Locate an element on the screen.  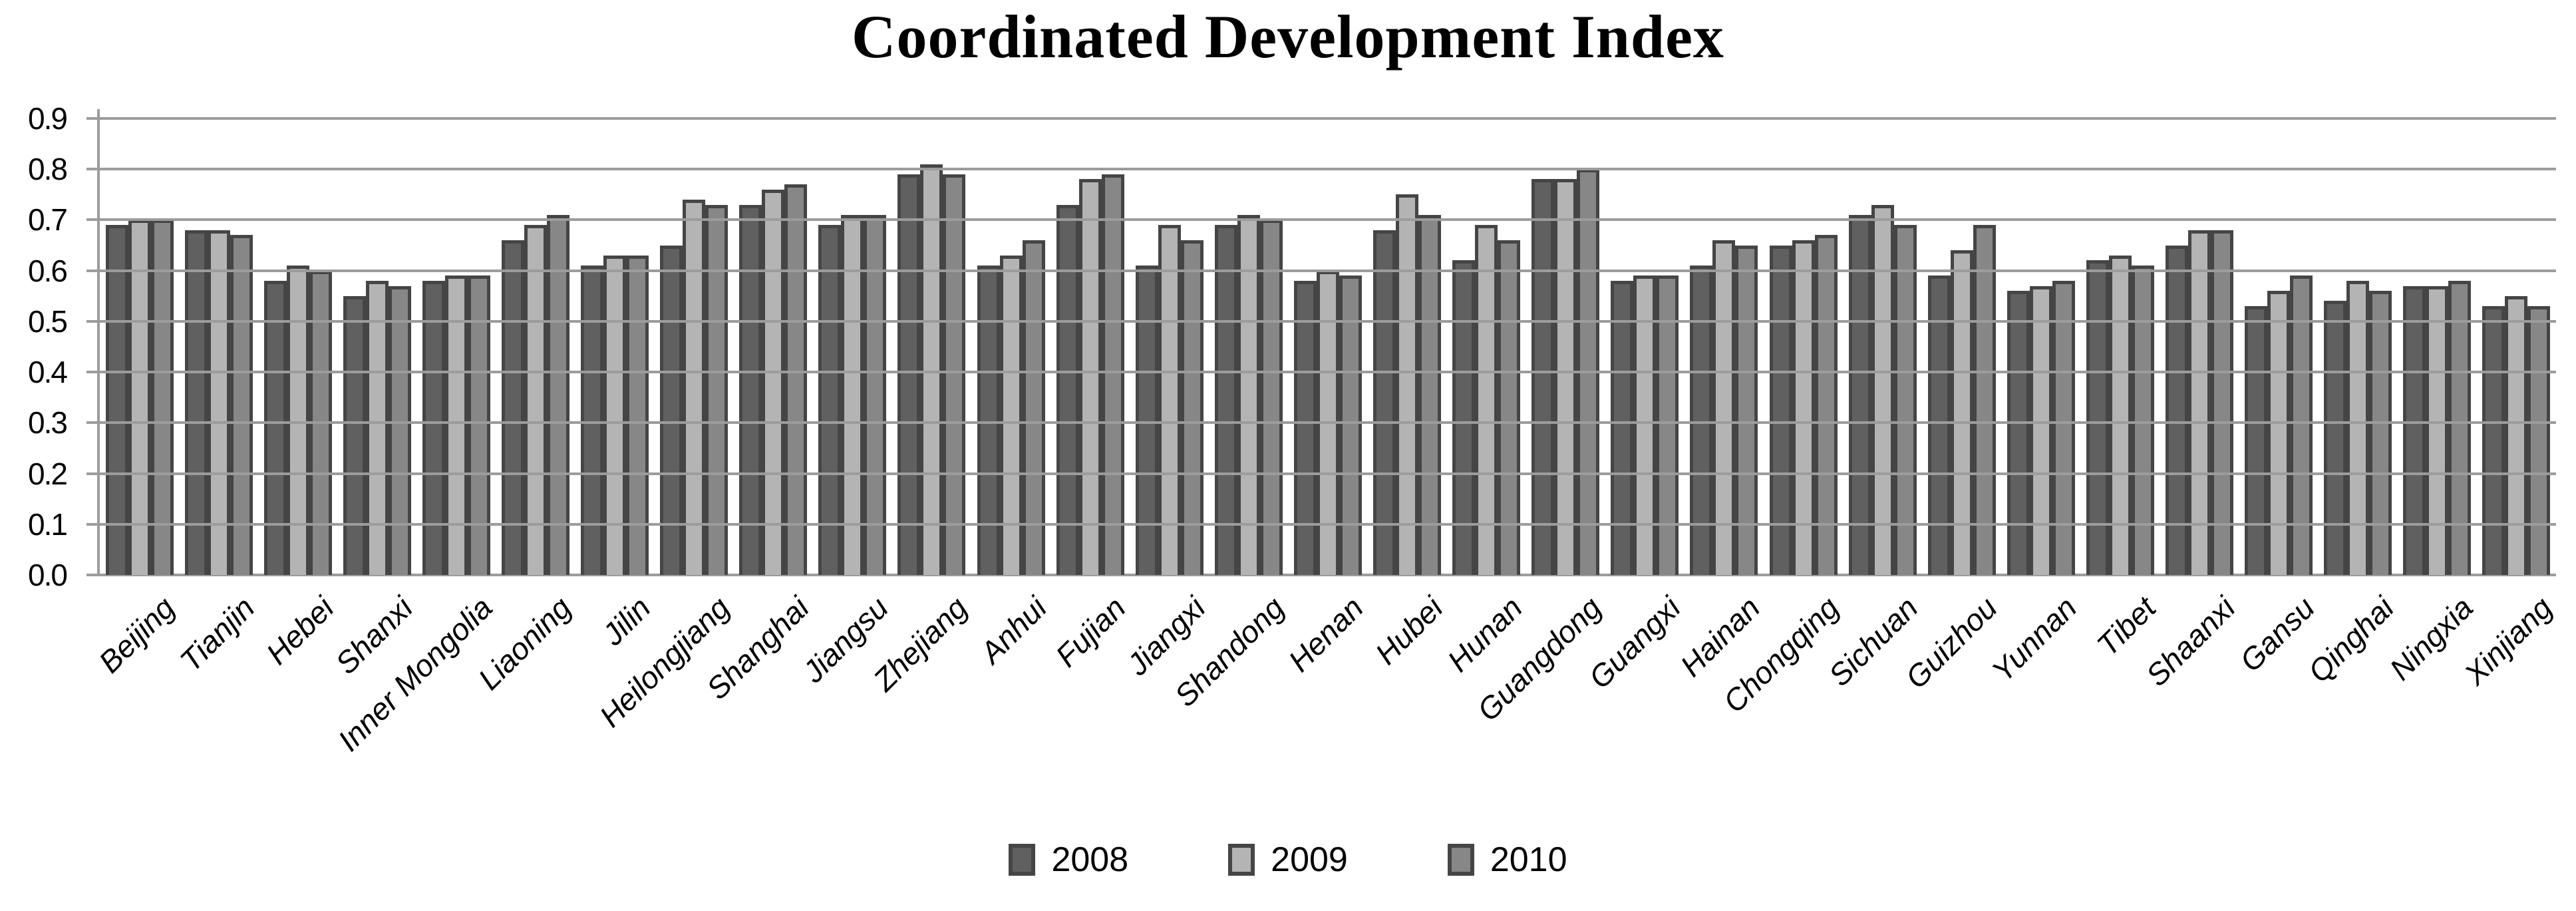
y-axis-tick-label: 0.1 is located at coordinates (48, 524).